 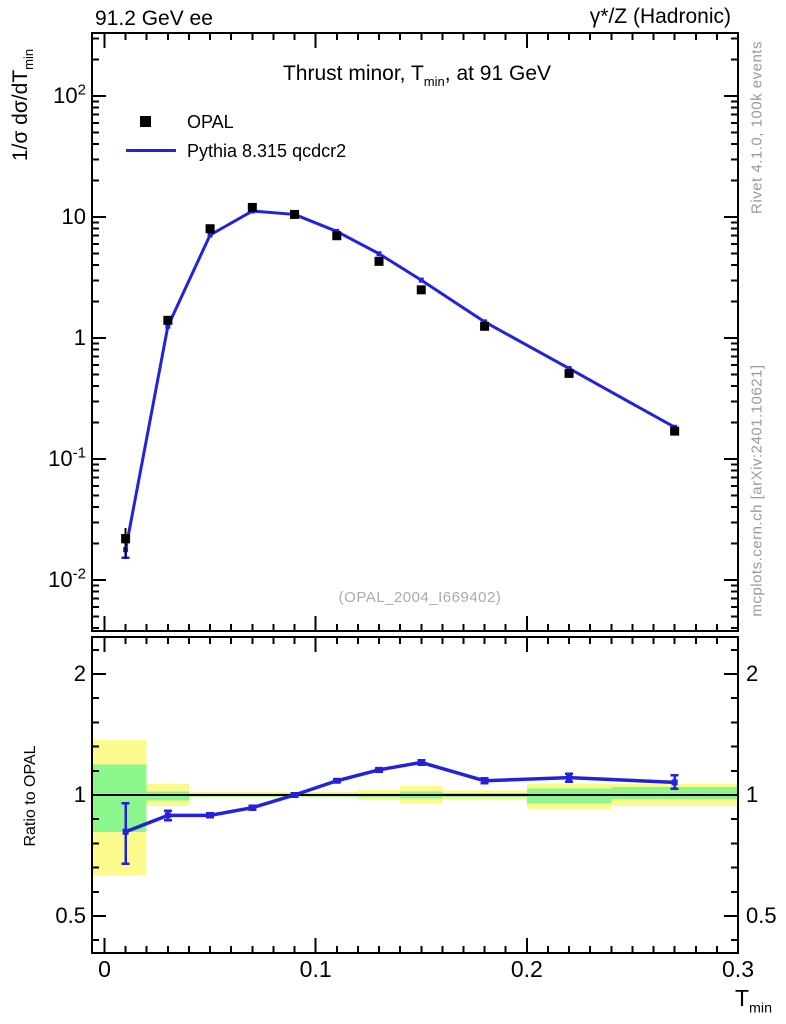 What do you see at coordinates (738, 969) in the screenshot?
I see `x-tick-label: 0.3` at bounding box center [738, 969].